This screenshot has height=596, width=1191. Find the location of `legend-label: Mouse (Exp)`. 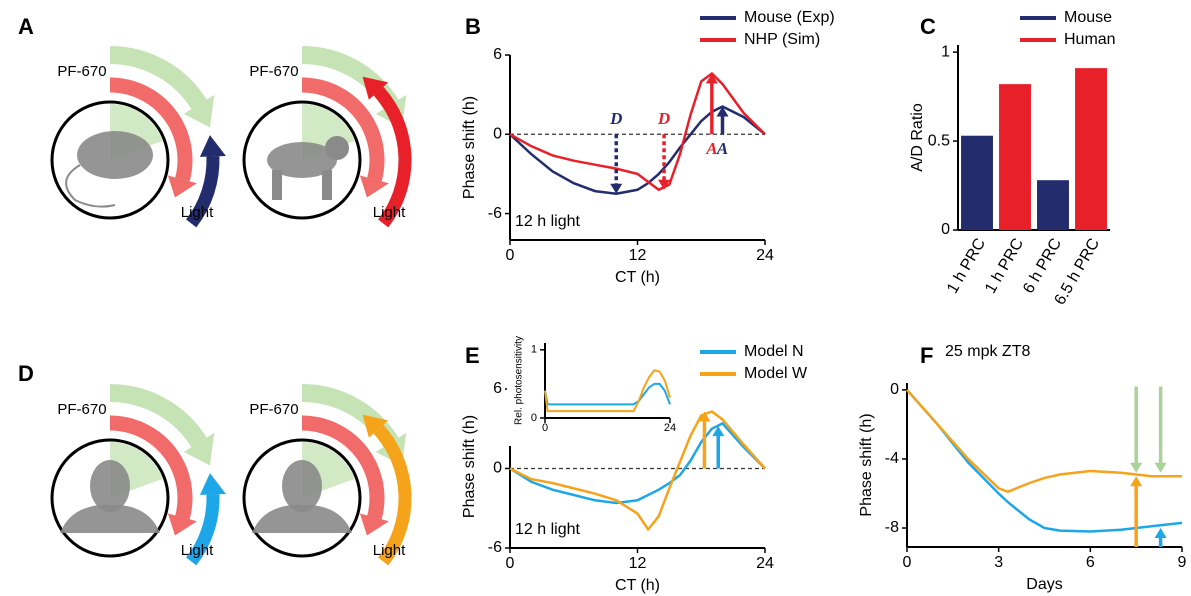

legend-label: Mouse (Exp) is located at coordinates (789, 17).